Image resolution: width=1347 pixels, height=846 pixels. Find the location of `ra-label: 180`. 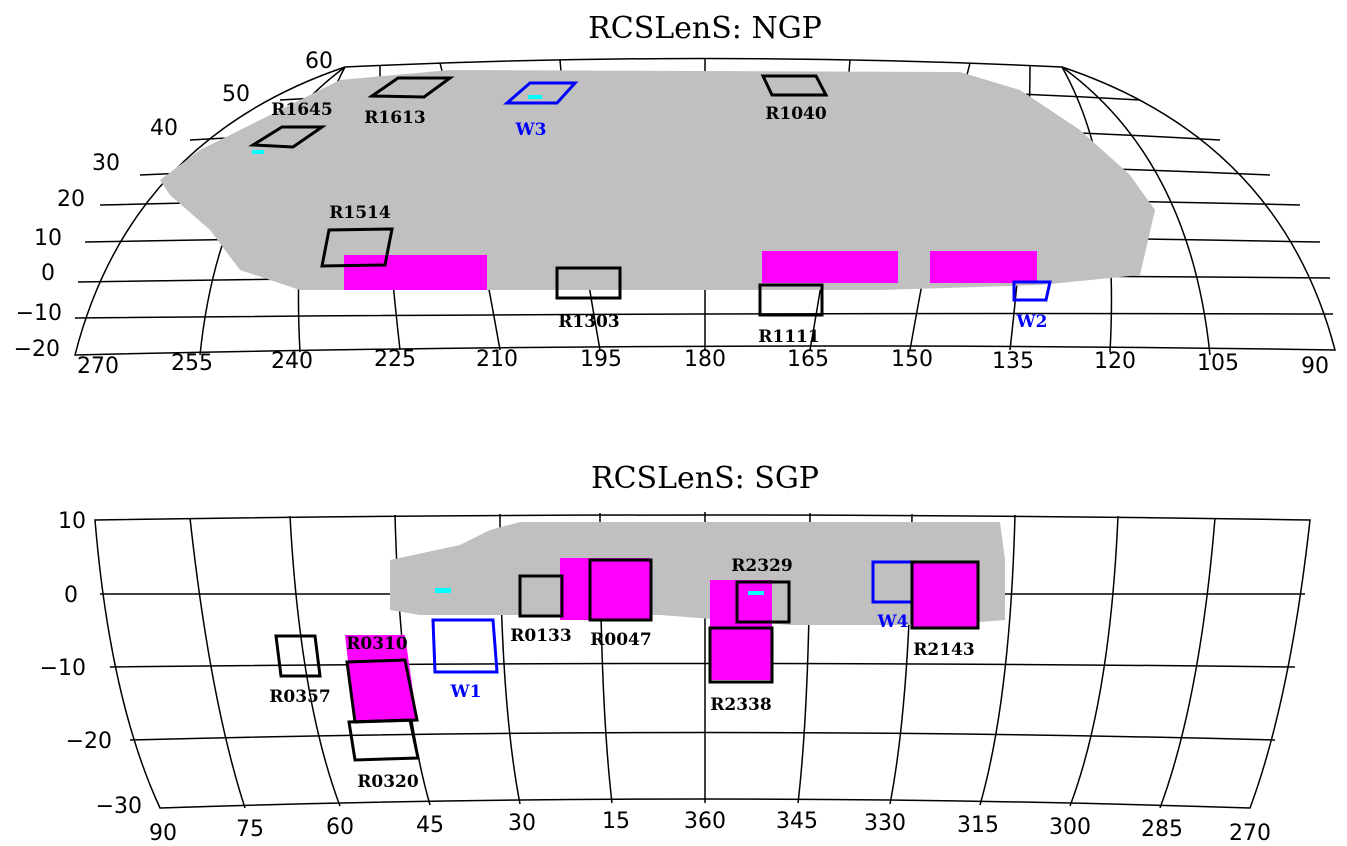

ra-label: 180 is located at coordinates (705, 359).